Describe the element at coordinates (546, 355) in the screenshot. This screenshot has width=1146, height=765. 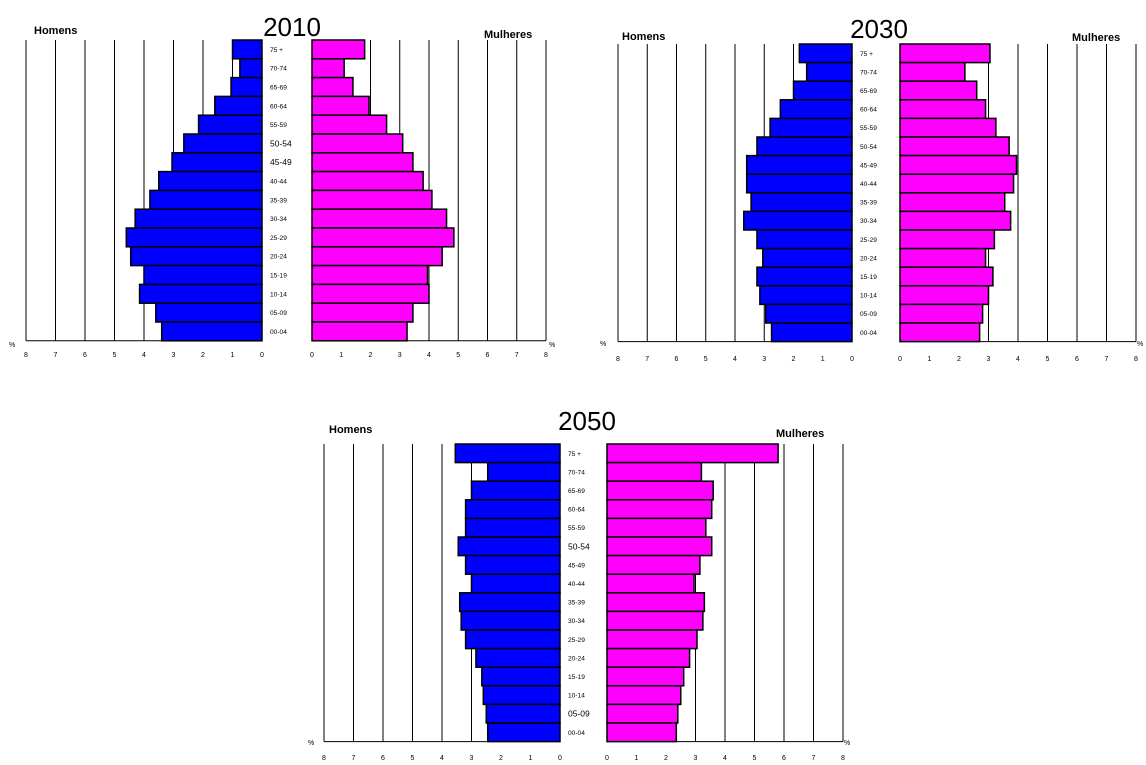
I see `tick-label-right: 8` at that location.